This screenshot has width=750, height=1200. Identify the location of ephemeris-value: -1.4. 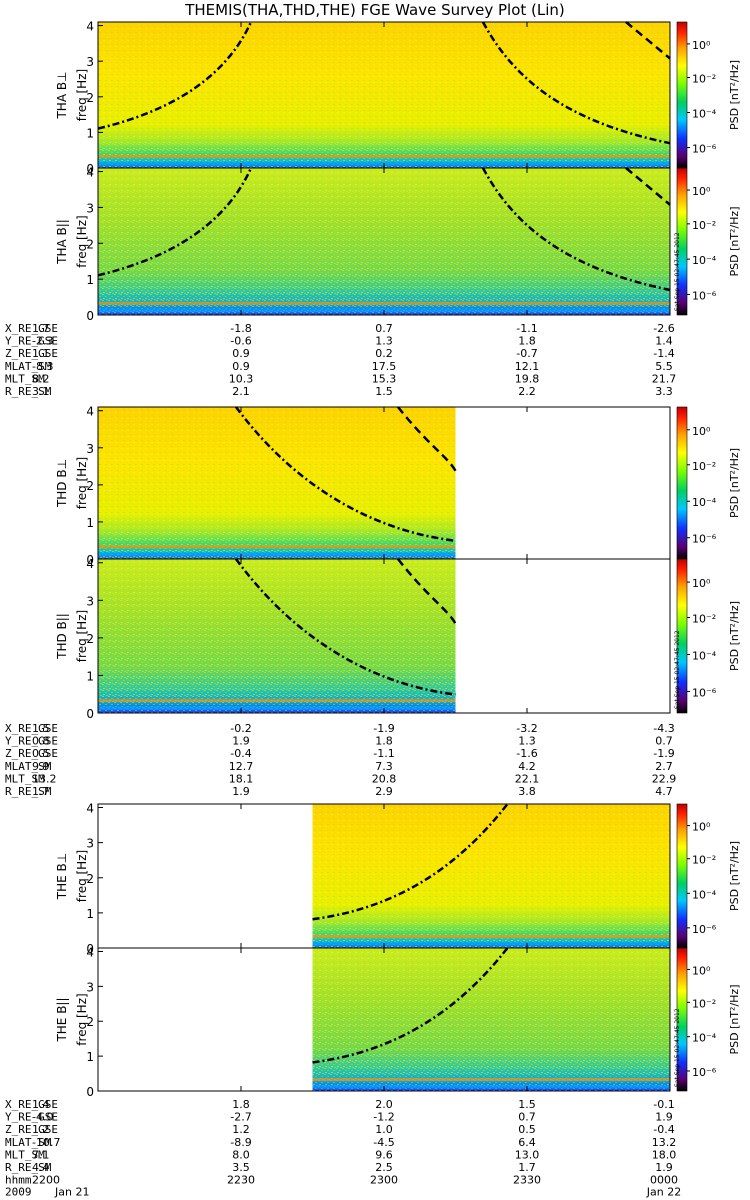
(663, 353).